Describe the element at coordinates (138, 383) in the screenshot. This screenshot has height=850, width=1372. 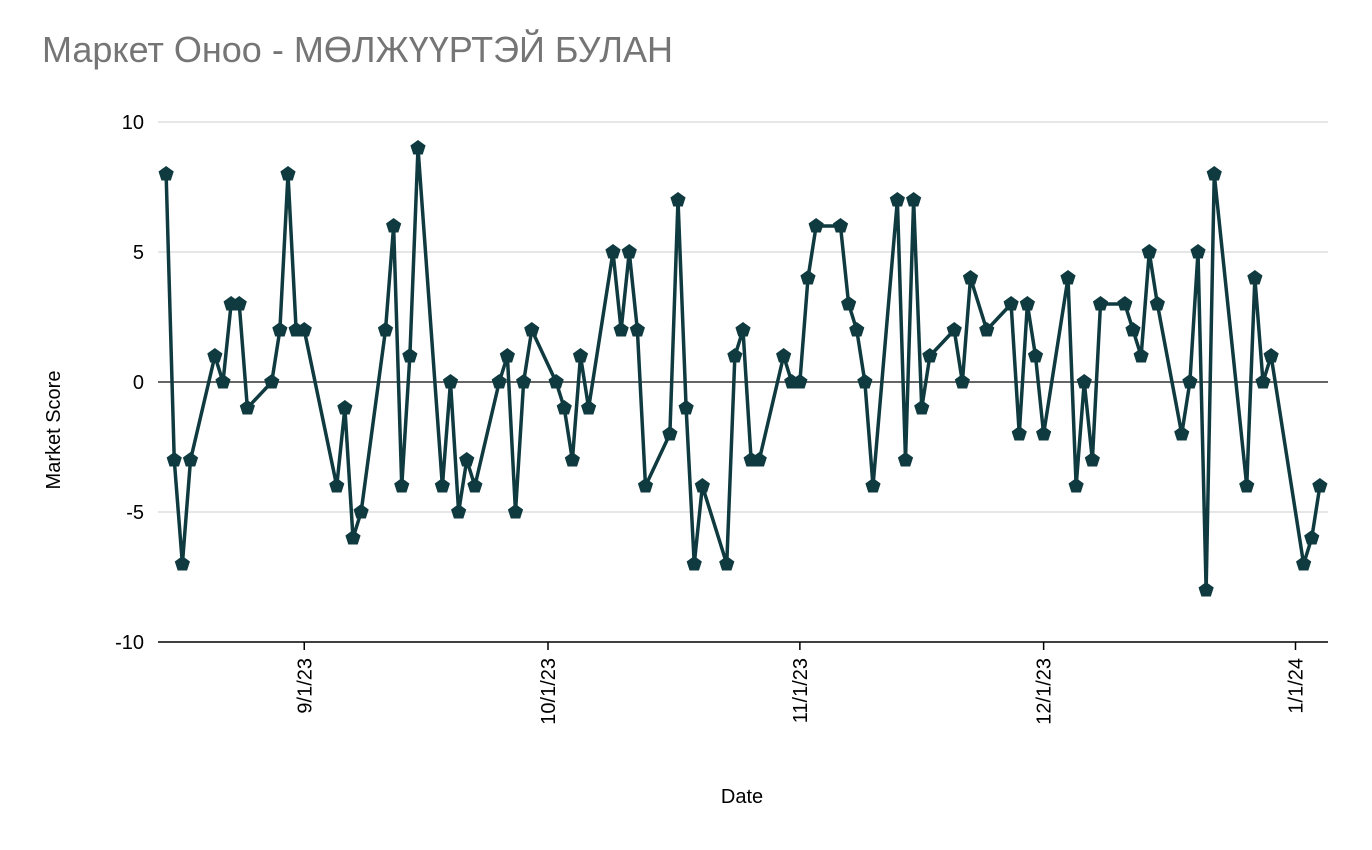
I see `y-tick-label: 0` at that location.